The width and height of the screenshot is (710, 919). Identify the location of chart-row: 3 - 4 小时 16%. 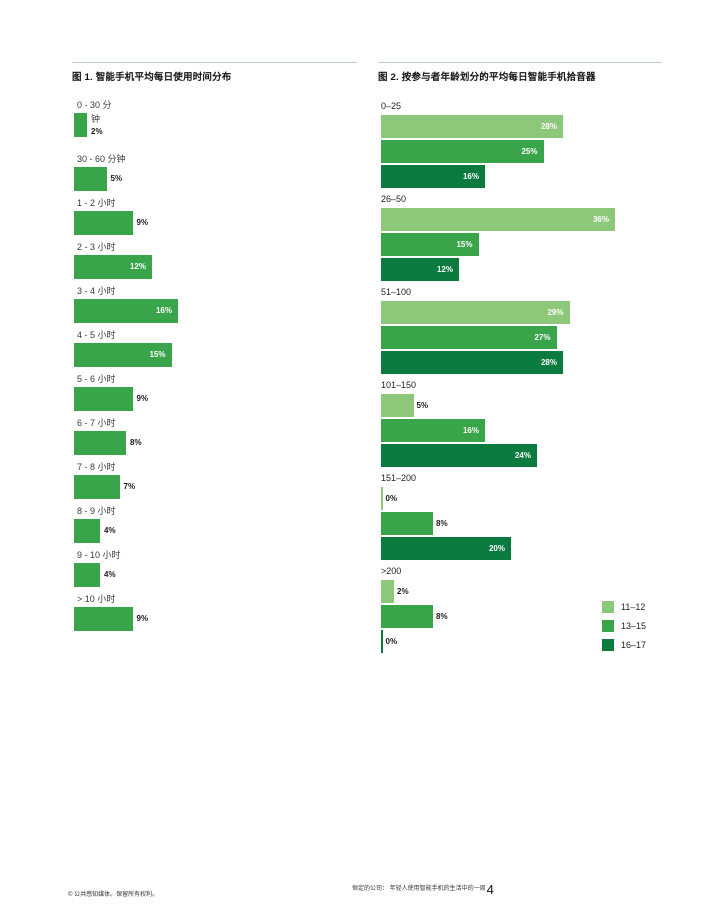
(219, 304).